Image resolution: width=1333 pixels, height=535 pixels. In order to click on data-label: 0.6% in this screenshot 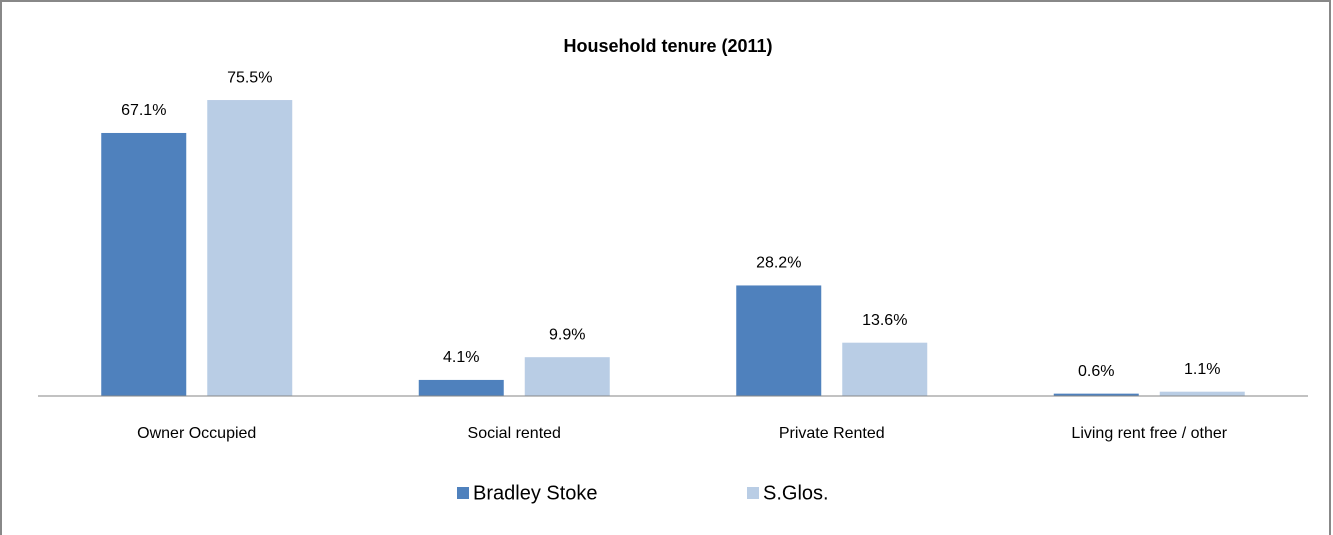, I will do `click(1096, 371)`.